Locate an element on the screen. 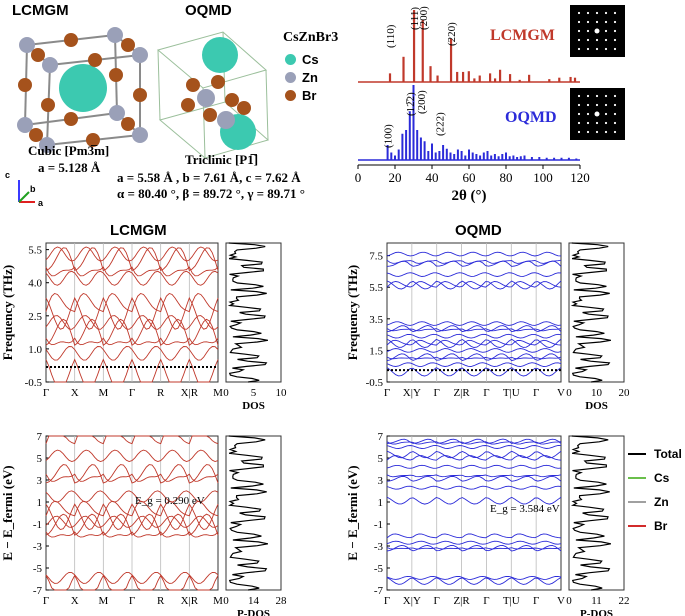 Image resolution: width=685 pixels, height=616 pixels. kpoint-label: R is located at coordinates (161, 601).